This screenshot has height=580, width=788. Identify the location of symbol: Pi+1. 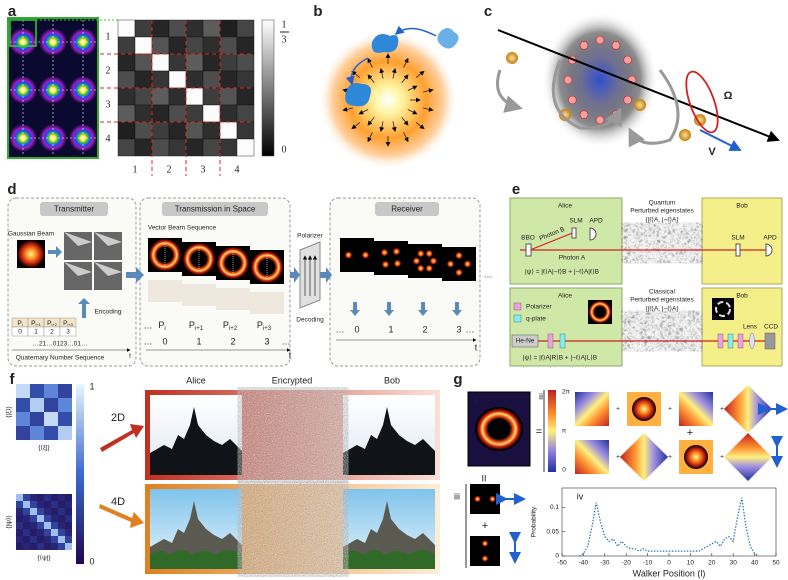
(36, 323).